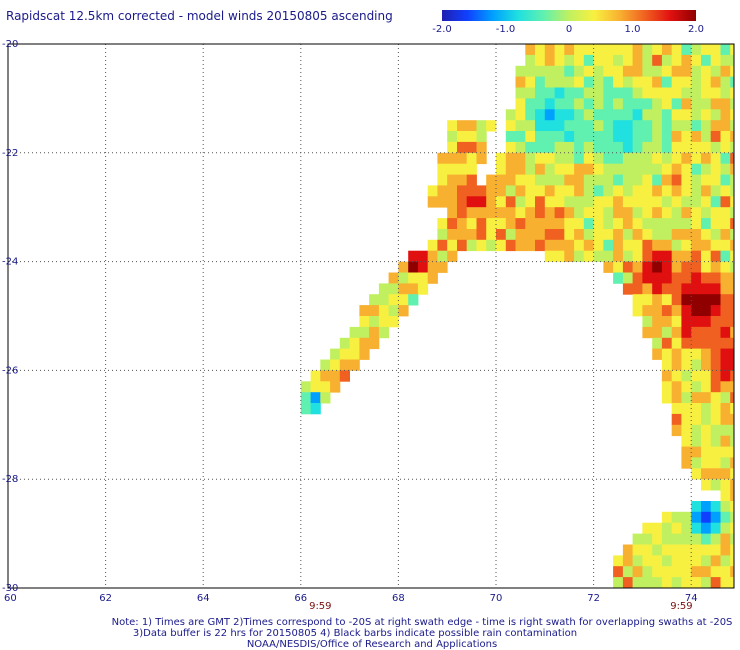 The height and width of the screenshot is (650, 740). Describe the element at coordinates (569, 15) in the screenshot. I see `colorbar-scale` at that location.